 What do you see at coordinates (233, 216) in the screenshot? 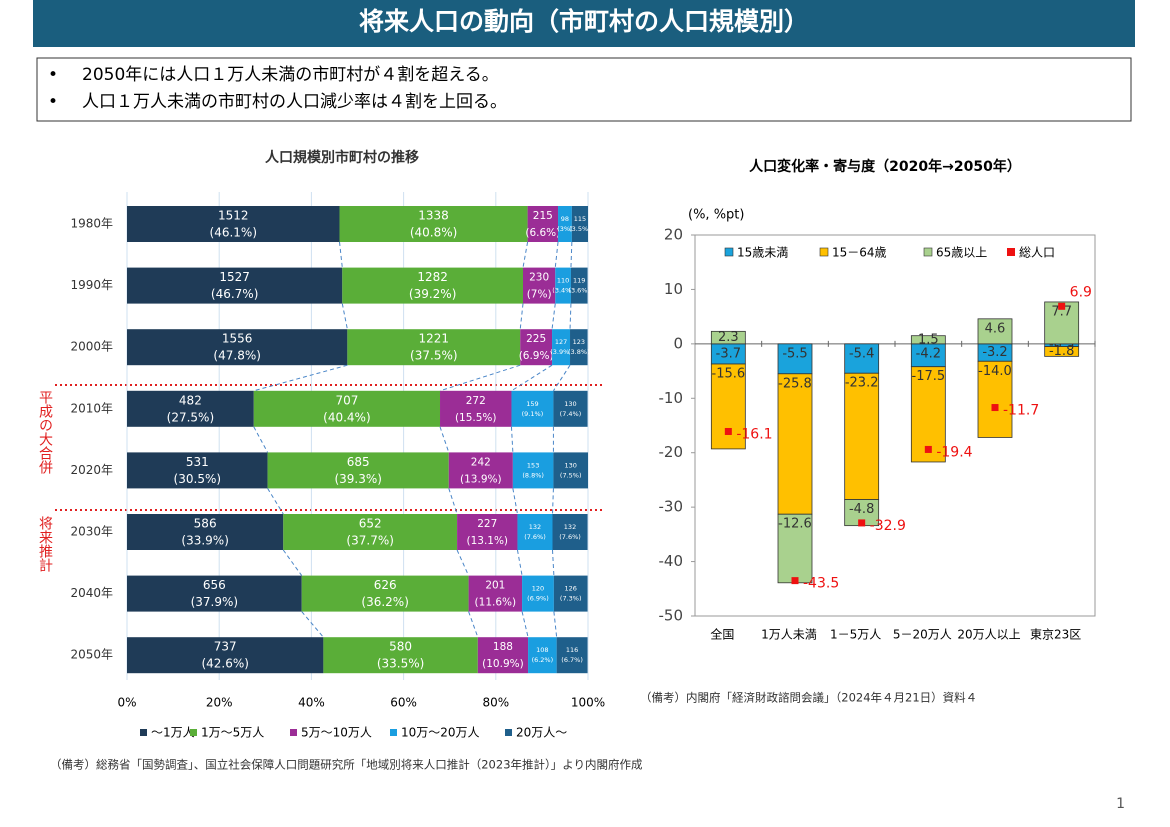
I see `count-label: 1512` at bounding box center [233, 216].